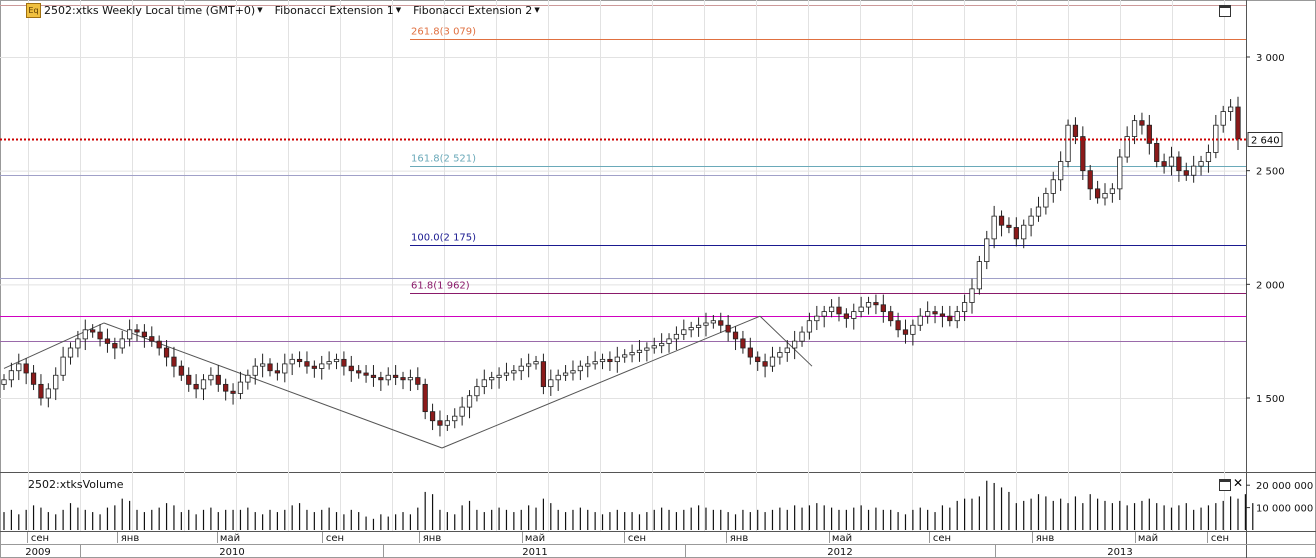 This screenshot has width=1316, height=558. I want to click on close-icon: ✕, so click(1238, 483).